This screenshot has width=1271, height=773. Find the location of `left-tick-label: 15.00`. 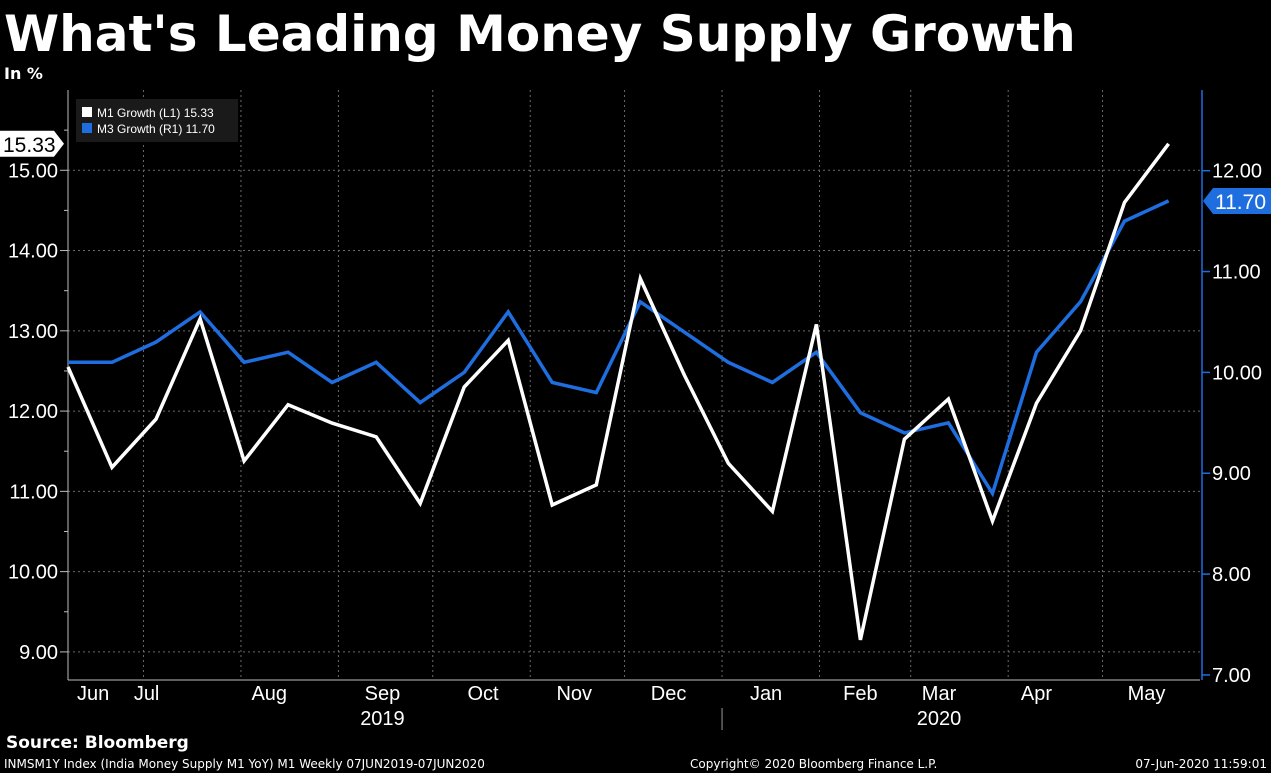

left-tick-label: 15.00 is located at coordinates (33, 171).